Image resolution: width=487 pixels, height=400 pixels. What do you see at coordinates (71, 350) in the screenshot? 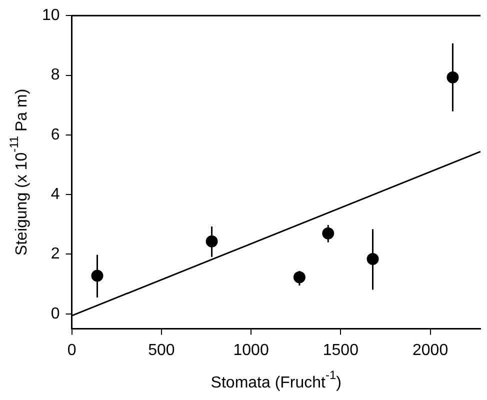
I see `x-tick-label: 0` at bounding box center [71, 350].